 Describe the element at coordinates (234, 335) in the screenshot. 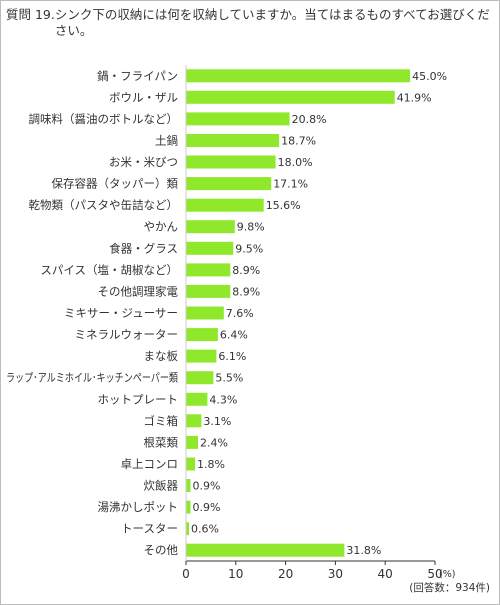

I see `value-label: 6.4%` at that location.